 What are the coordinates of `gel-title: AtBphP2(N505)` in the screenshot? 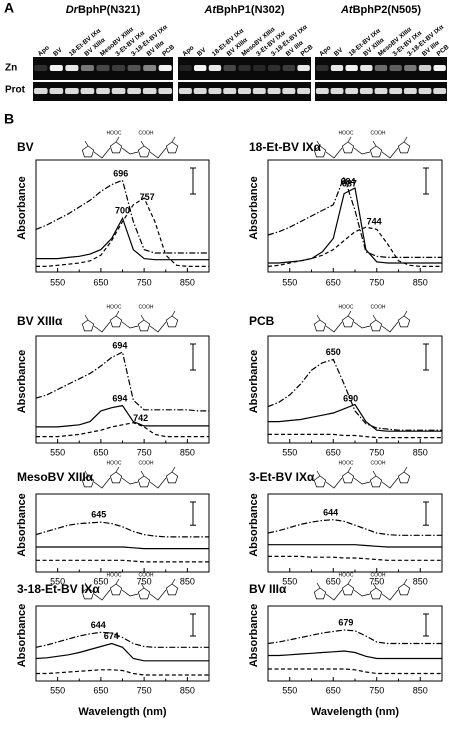 It's located at (380, 10).